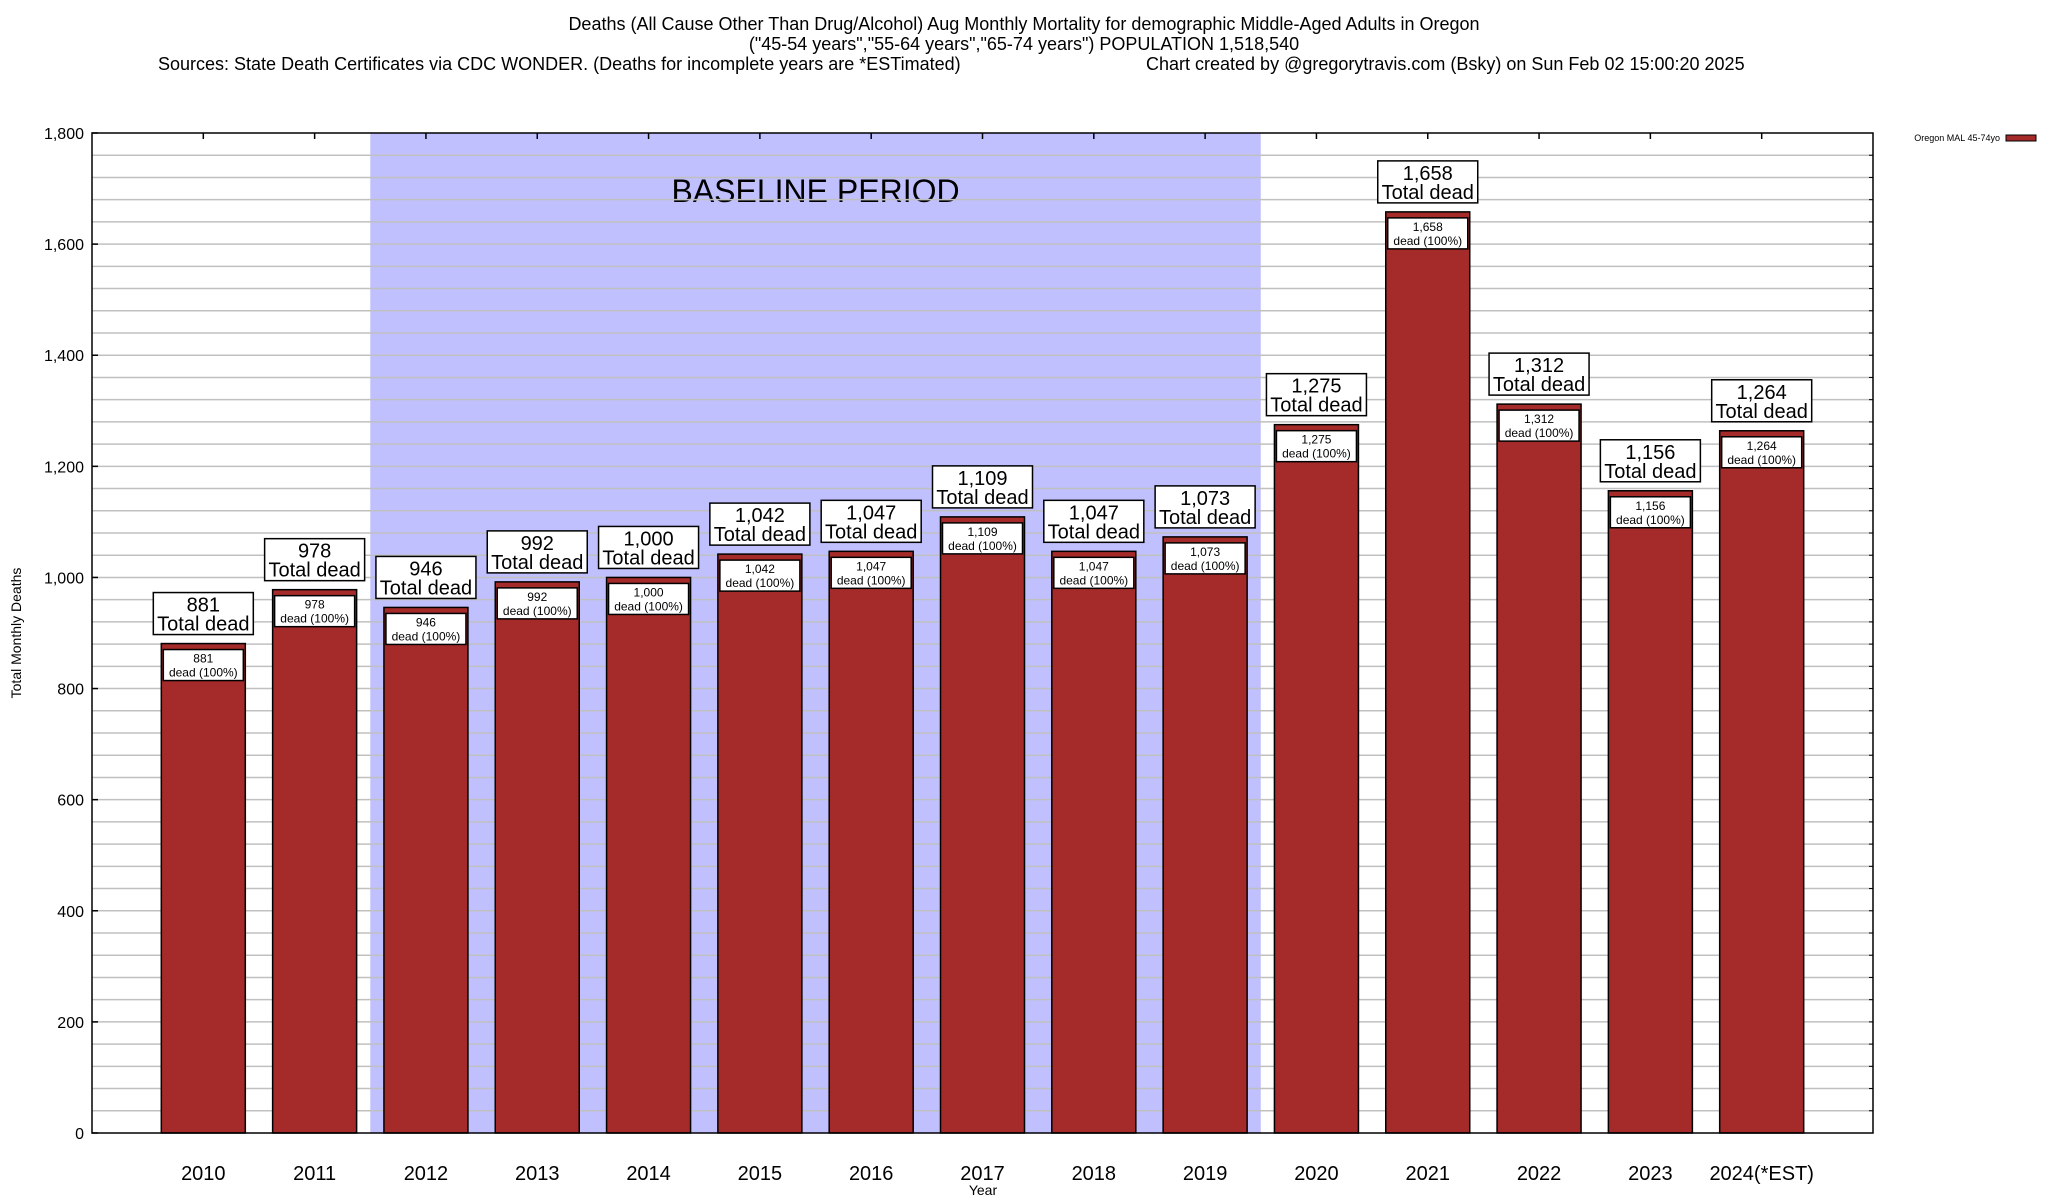 The width and height of the screenshot is (2048, 1200). What do you see at coordinates (648, 1174) in the screenshot?
I see `x-tick-label: 2014` at bounding box center [648, 1174].